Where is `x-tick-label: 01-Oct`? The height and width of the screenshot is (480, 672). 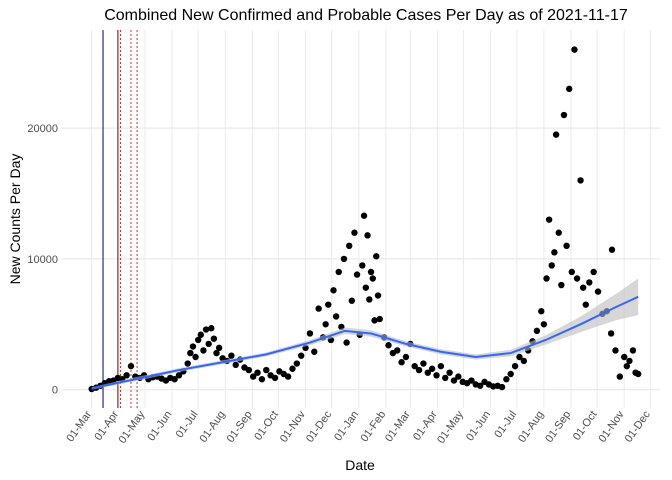 x-tick-label: 01-Oct is located at coordinates (266, 426).